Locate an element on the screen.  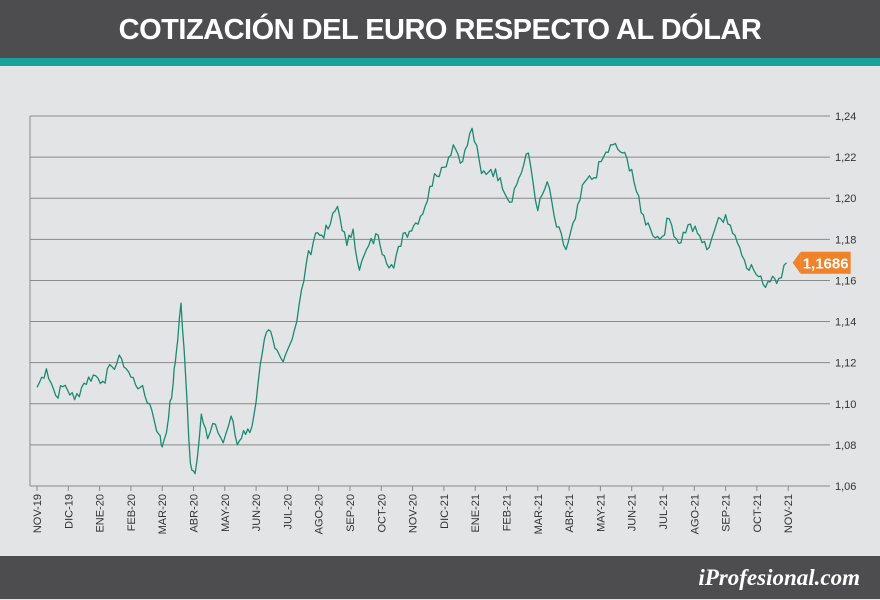
x-tick-label: AGO-20 is located at coordinates (320, 514).